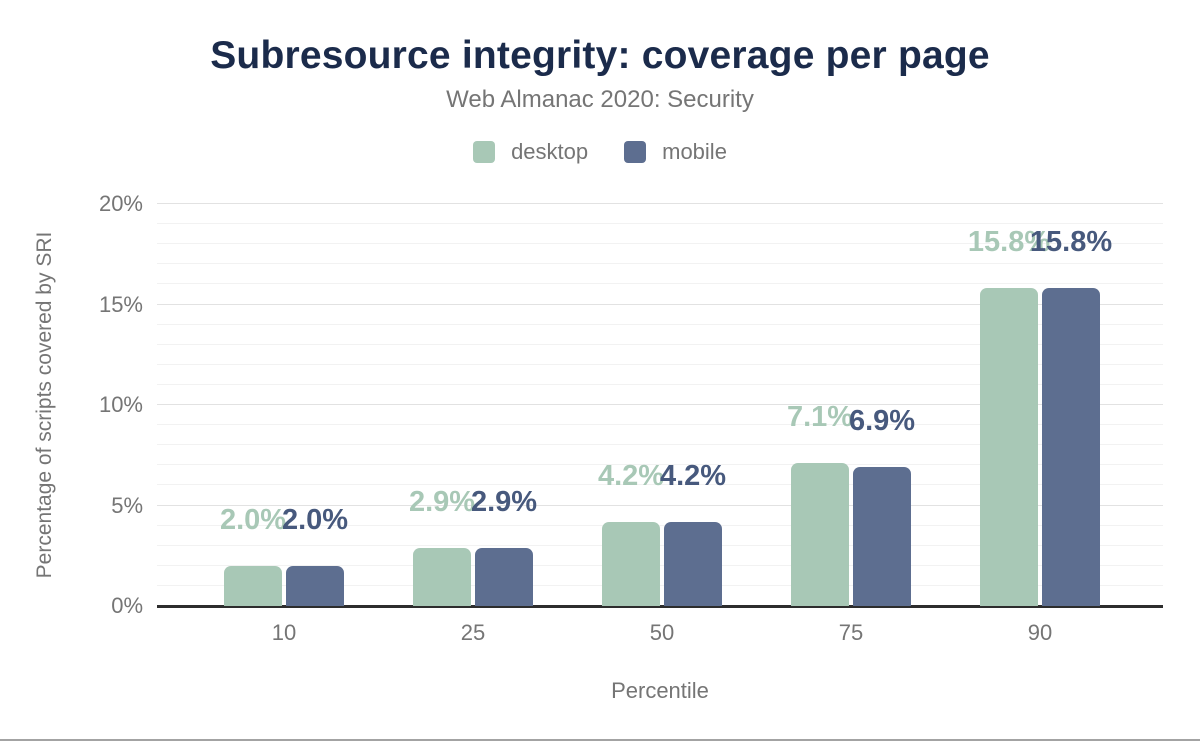 The image size is (1200, 742). Describe the element at coordinates (120, 304) in the screenshot. I see `y-tick-15%: 15%` at that location.